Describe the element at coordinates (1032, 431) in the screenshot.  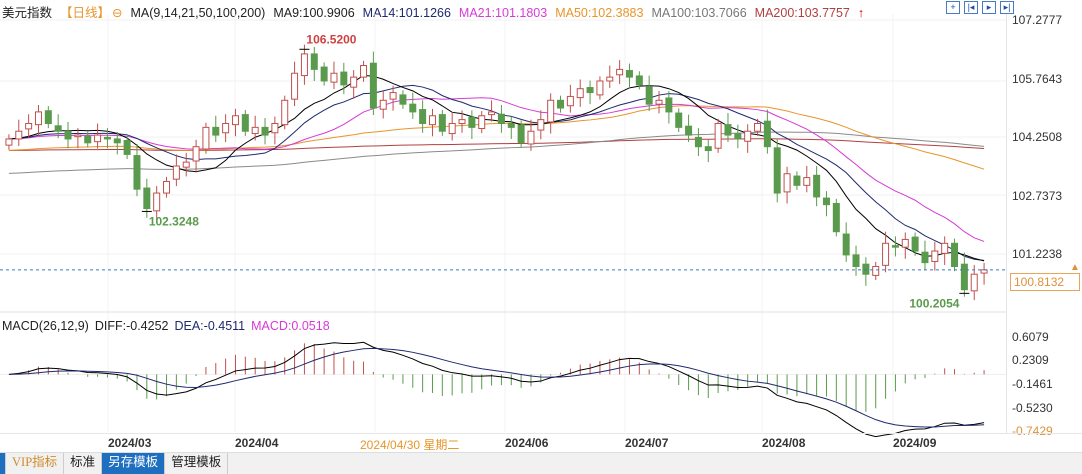
I see `macd-tick: -0.7429` at that location.